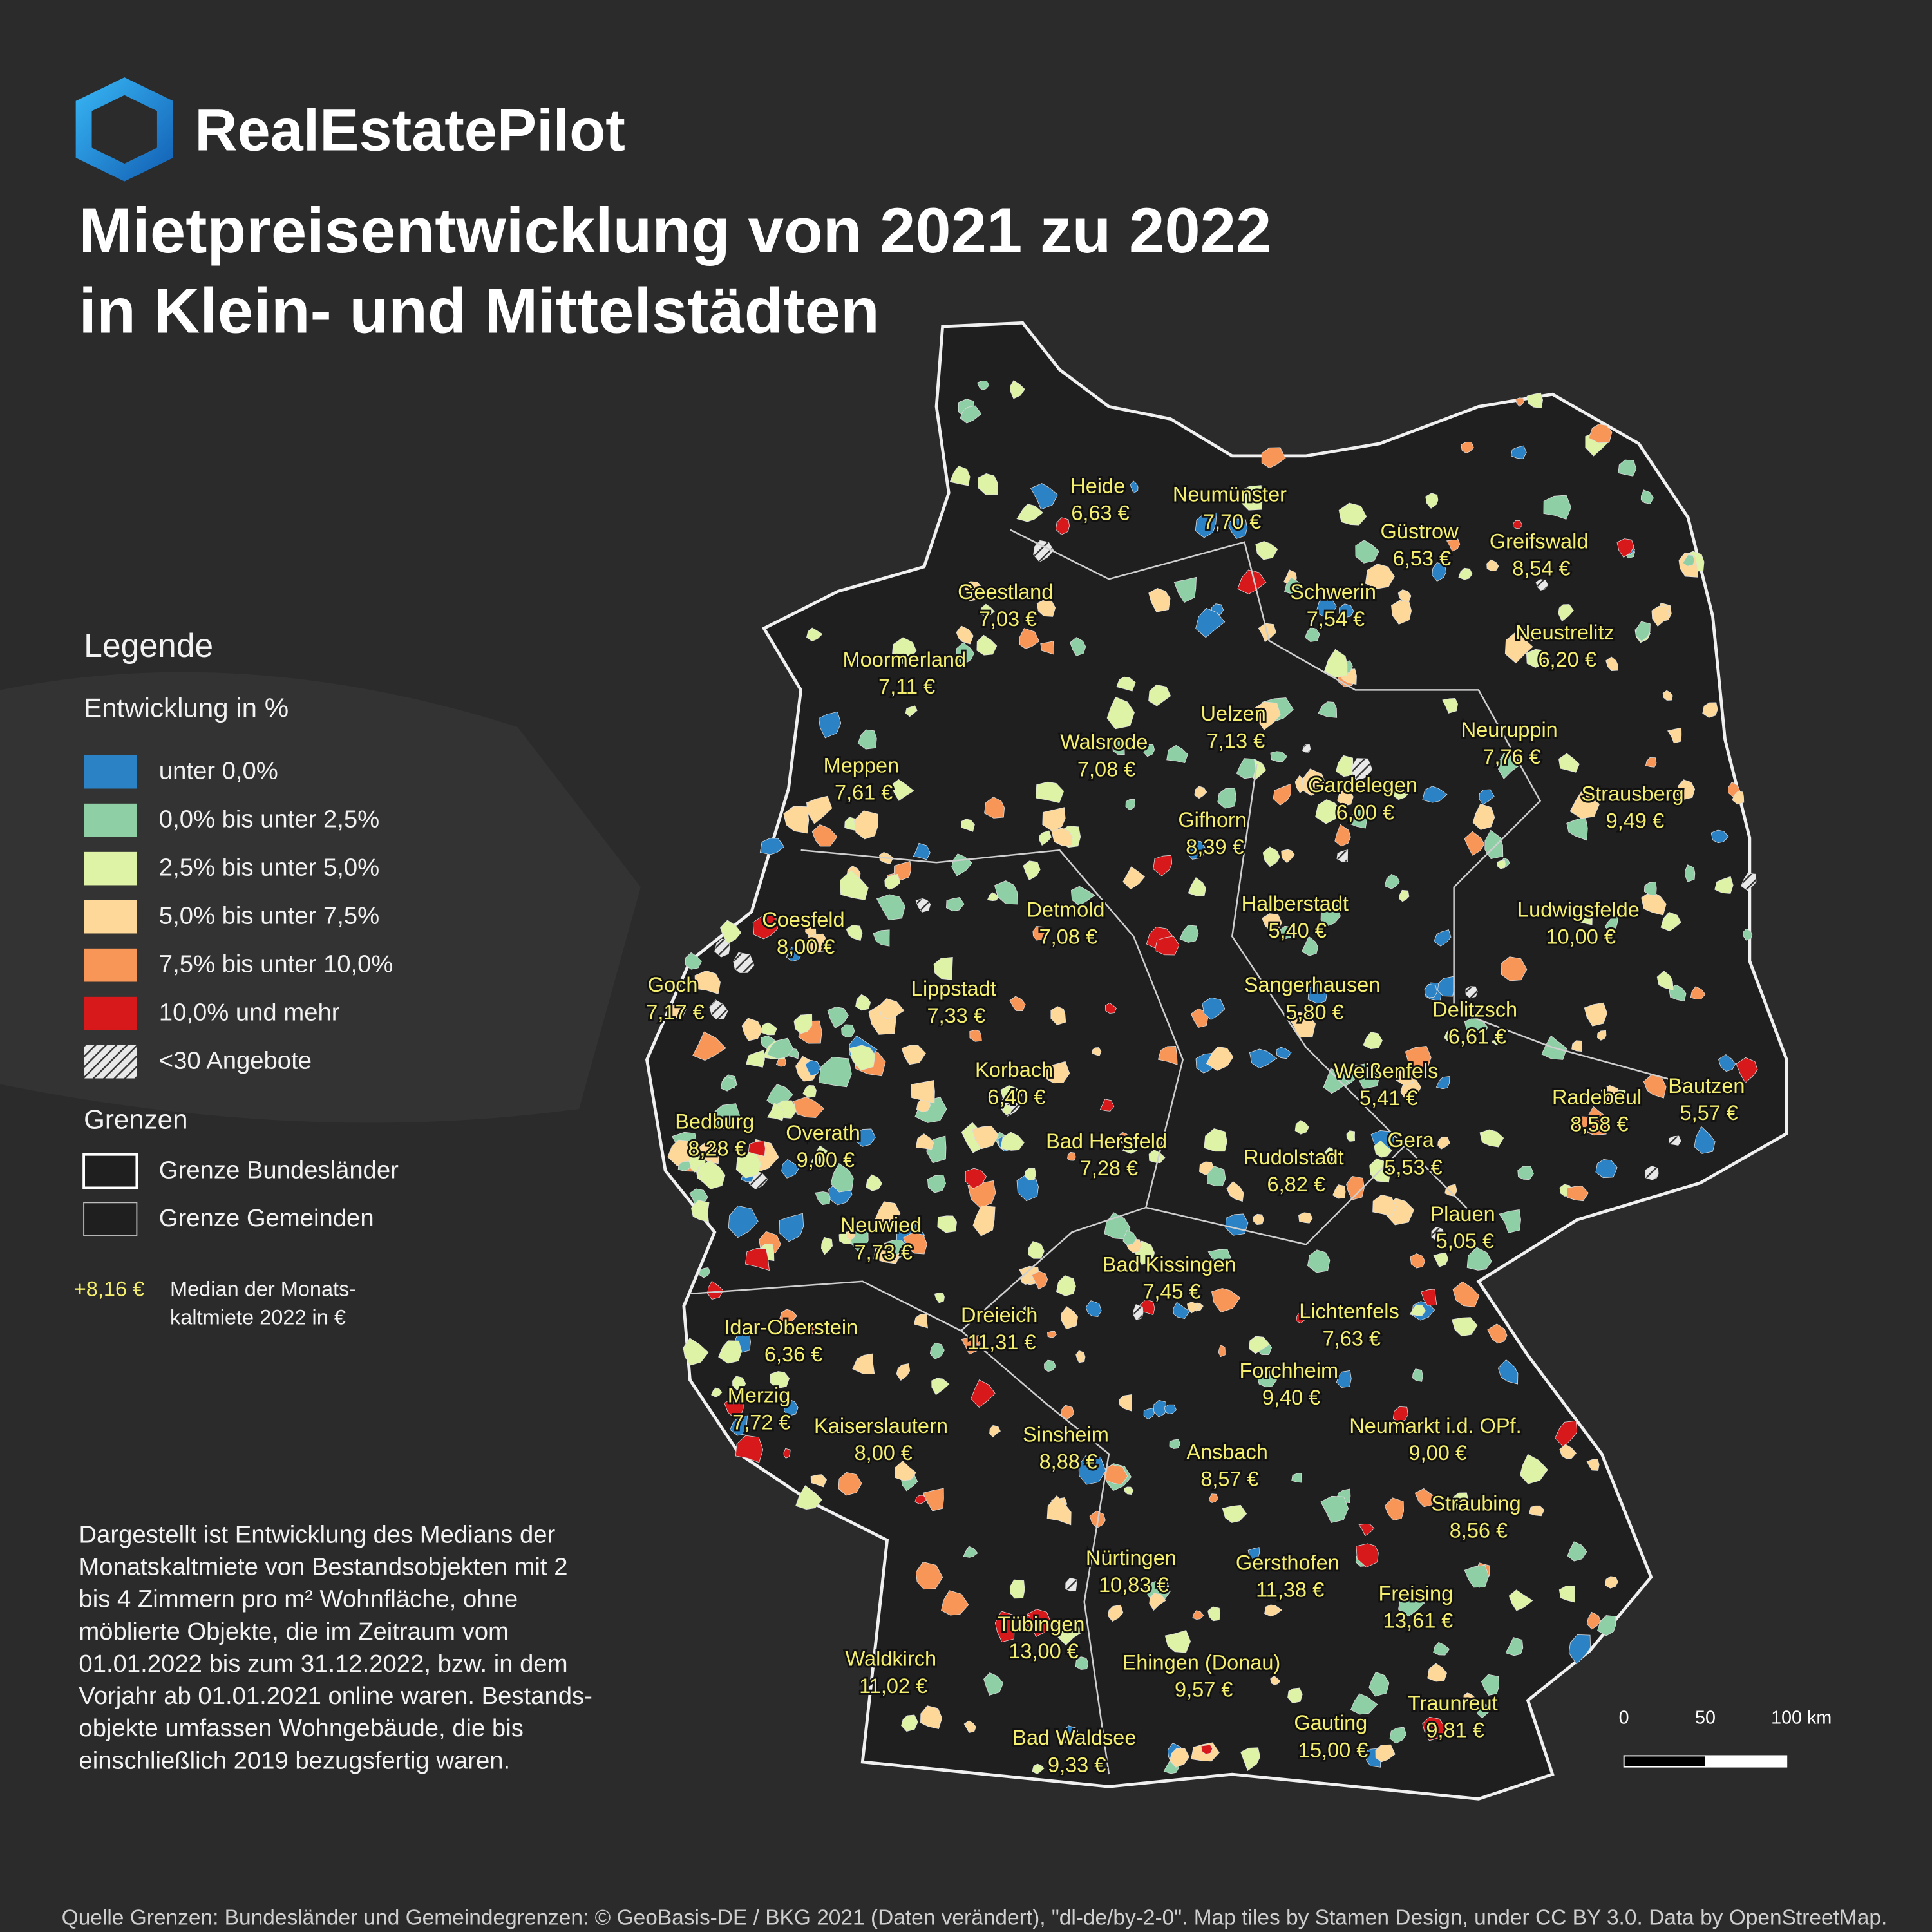  I want to click on city-price: 5,57 €, so click(1709, 1112).